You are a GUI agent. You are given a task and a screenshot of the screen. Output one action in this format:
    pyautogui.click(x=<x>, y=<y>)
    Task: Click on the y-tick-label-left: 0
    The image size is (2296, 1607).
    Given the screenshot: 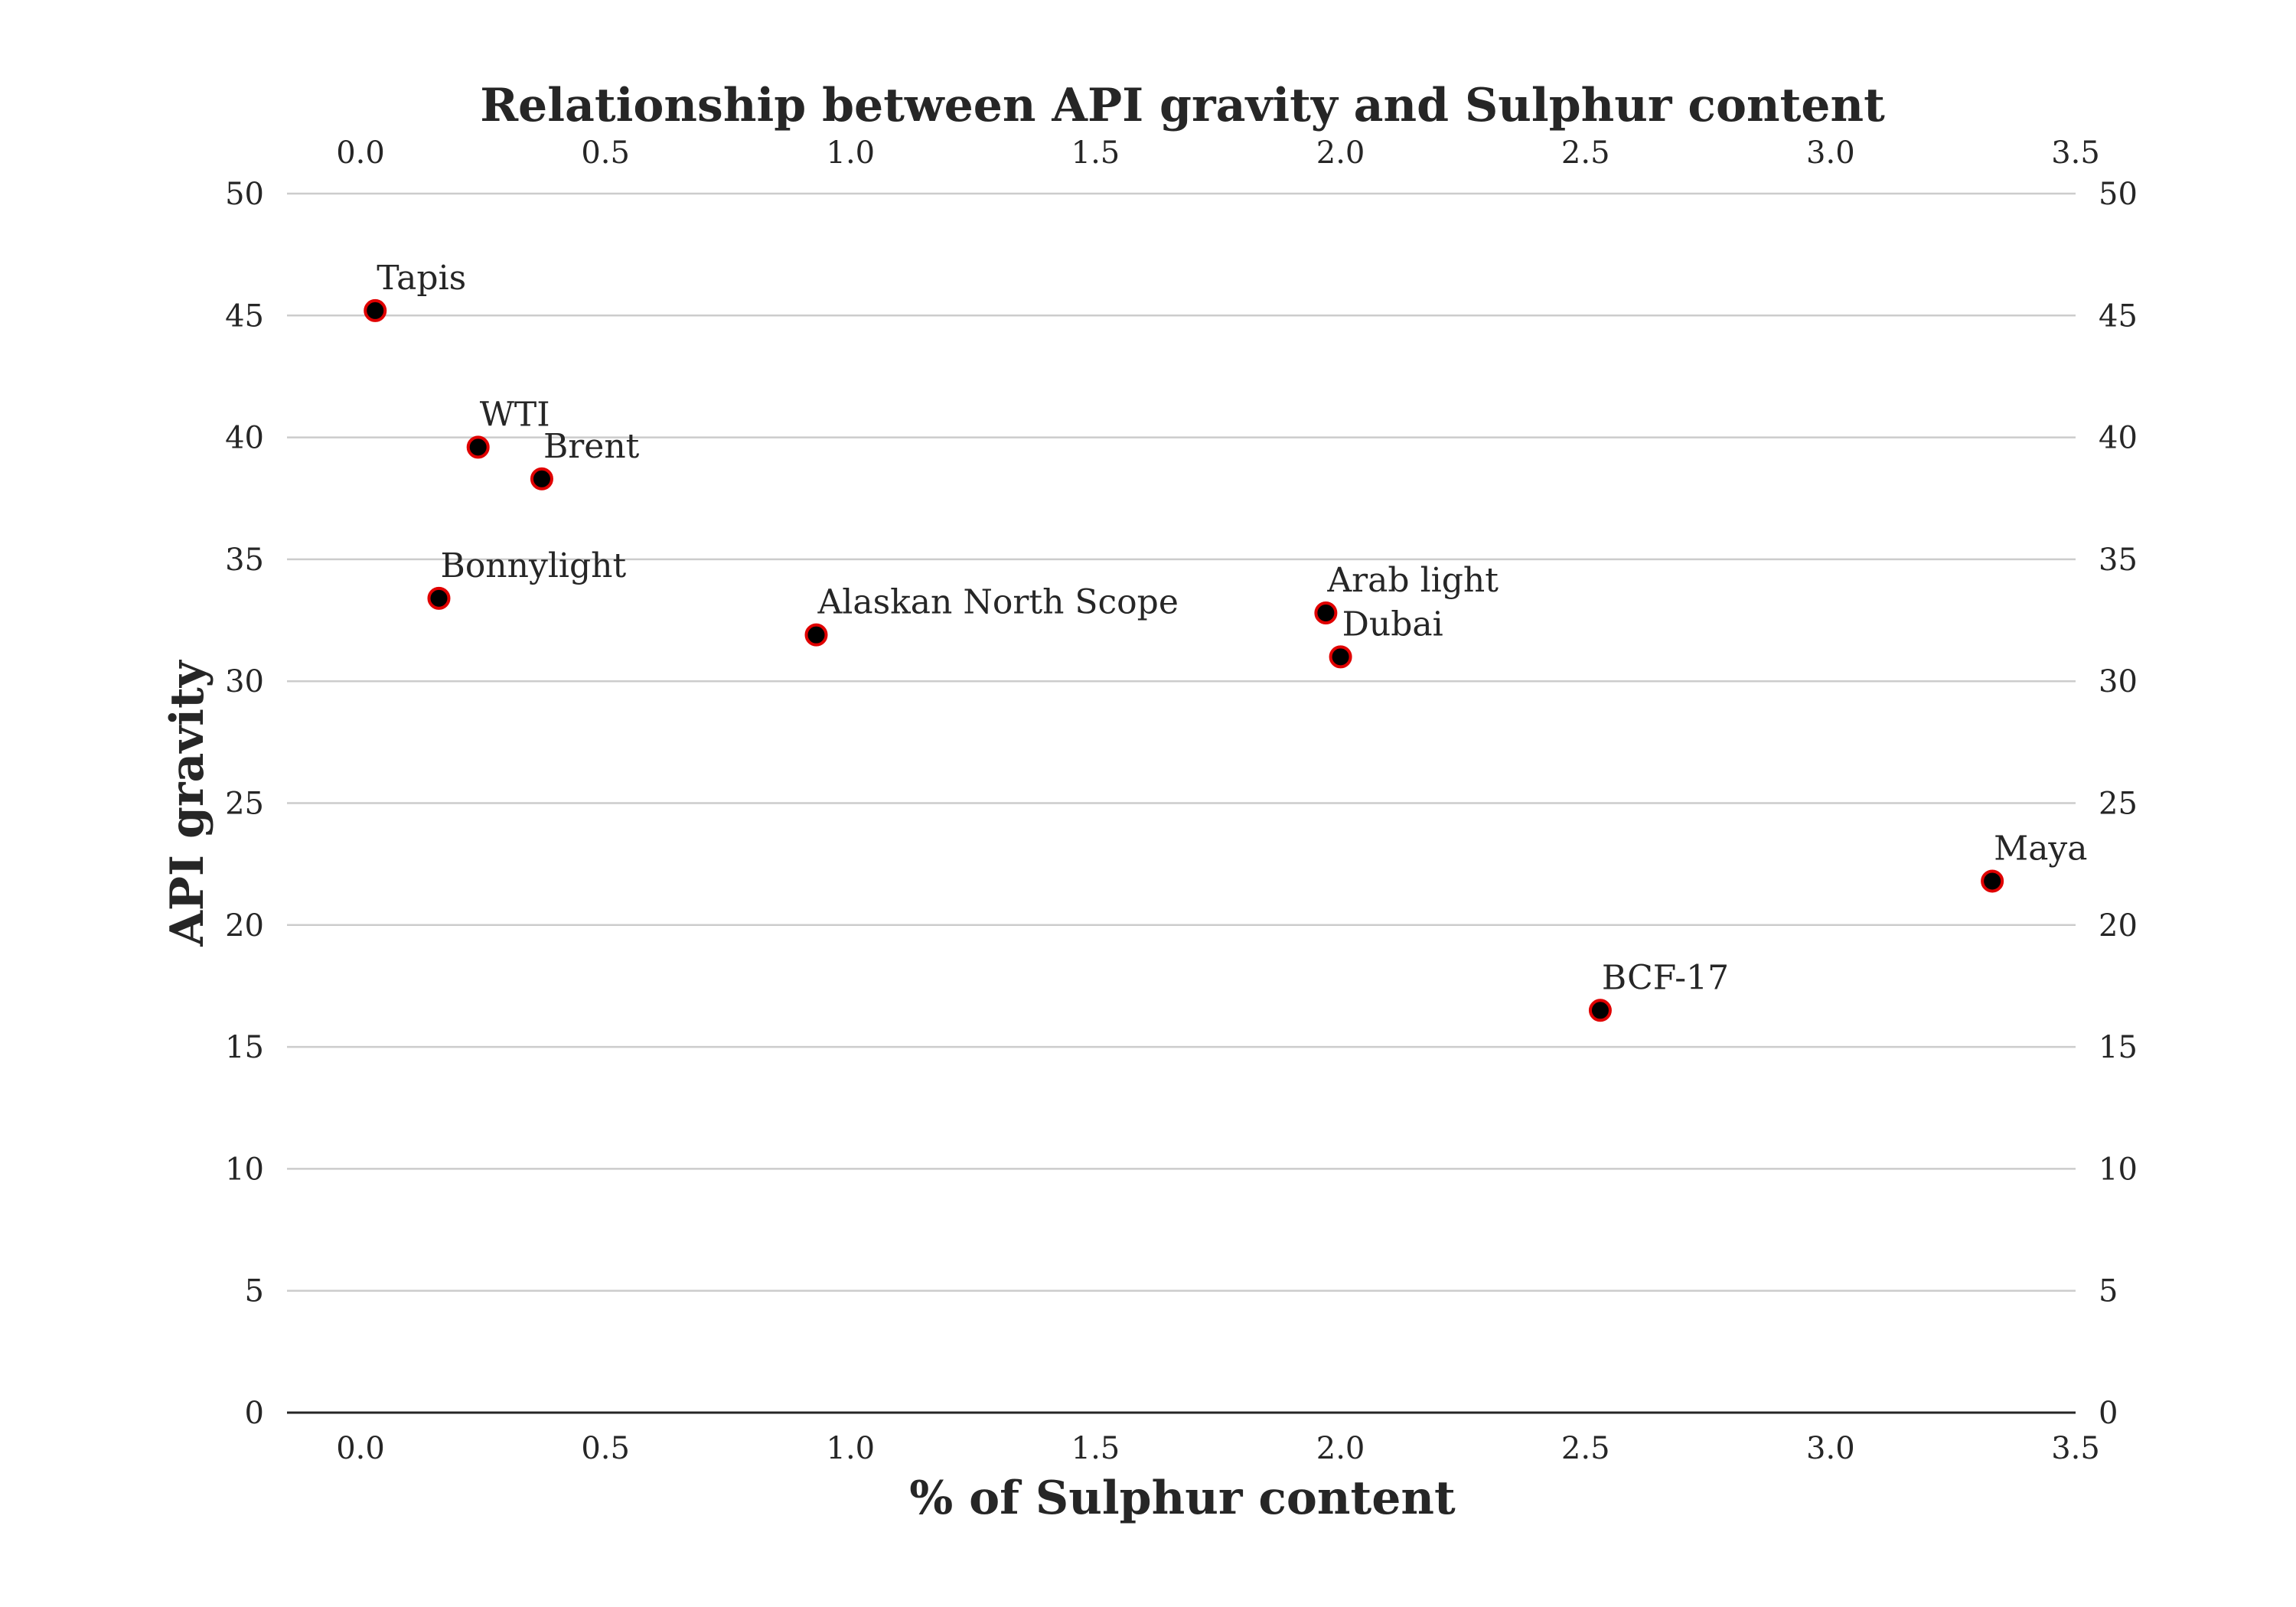 What is the action you would take?
    pyautogui.click(x=254, y=1413)
    